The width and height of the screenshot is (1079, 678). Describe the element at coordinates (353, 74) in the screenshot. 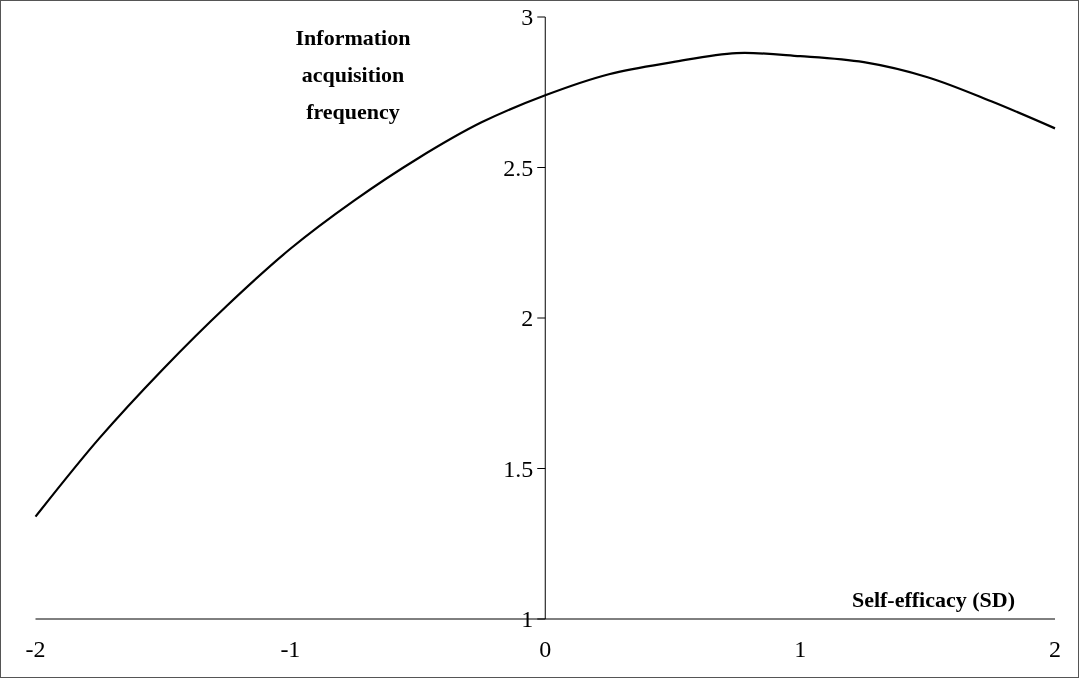

I see `y-axis-title: Information acquisition frequency` at that location.